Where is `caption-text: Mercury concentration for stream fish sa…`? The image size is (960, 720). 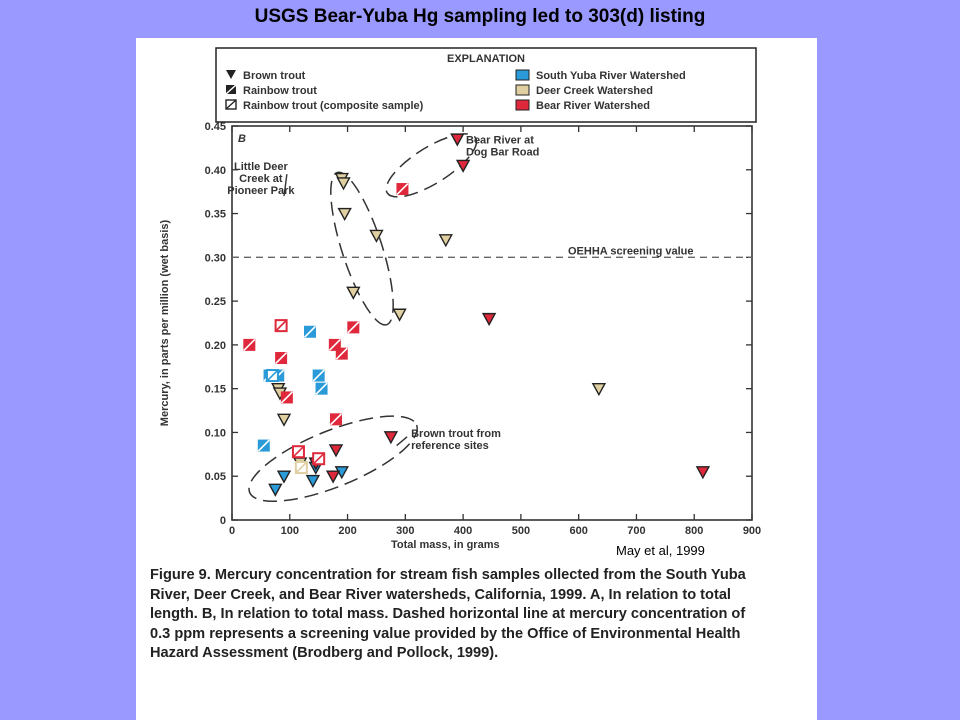
caption-text: Mercury concentration for stream fish sa… is located at coordinates (448, 614).